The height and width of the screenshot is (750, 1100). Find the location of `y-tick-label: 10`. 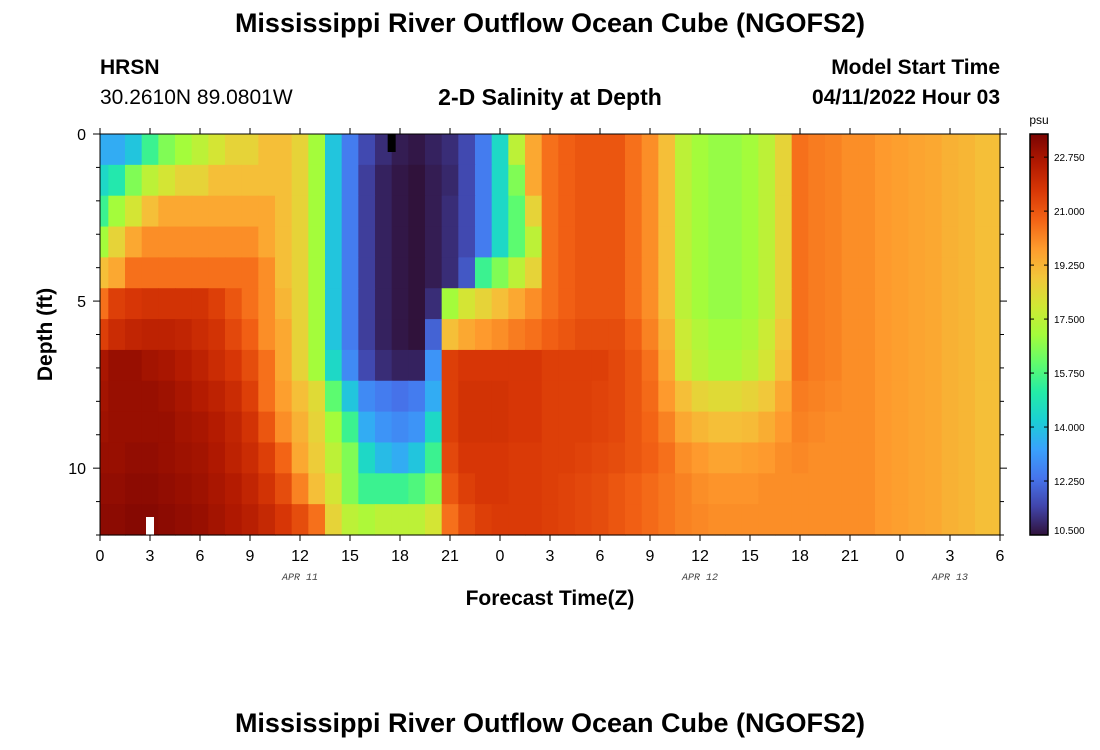

y-tick-label: 10 is located at coordinates (77, 469).